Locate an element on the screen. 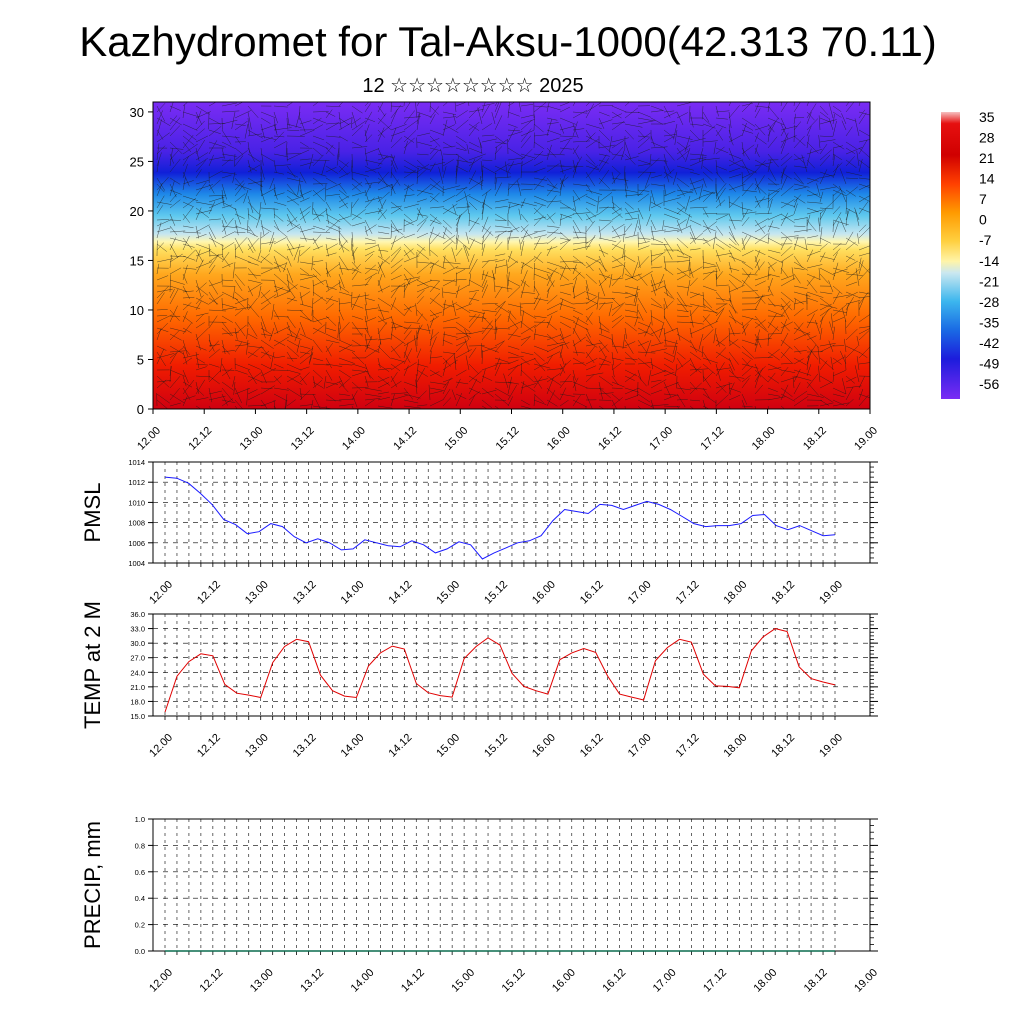 This screenshot has width=1024, height=1029. colorbar-label: 35 is located at coordinates (987, 117).